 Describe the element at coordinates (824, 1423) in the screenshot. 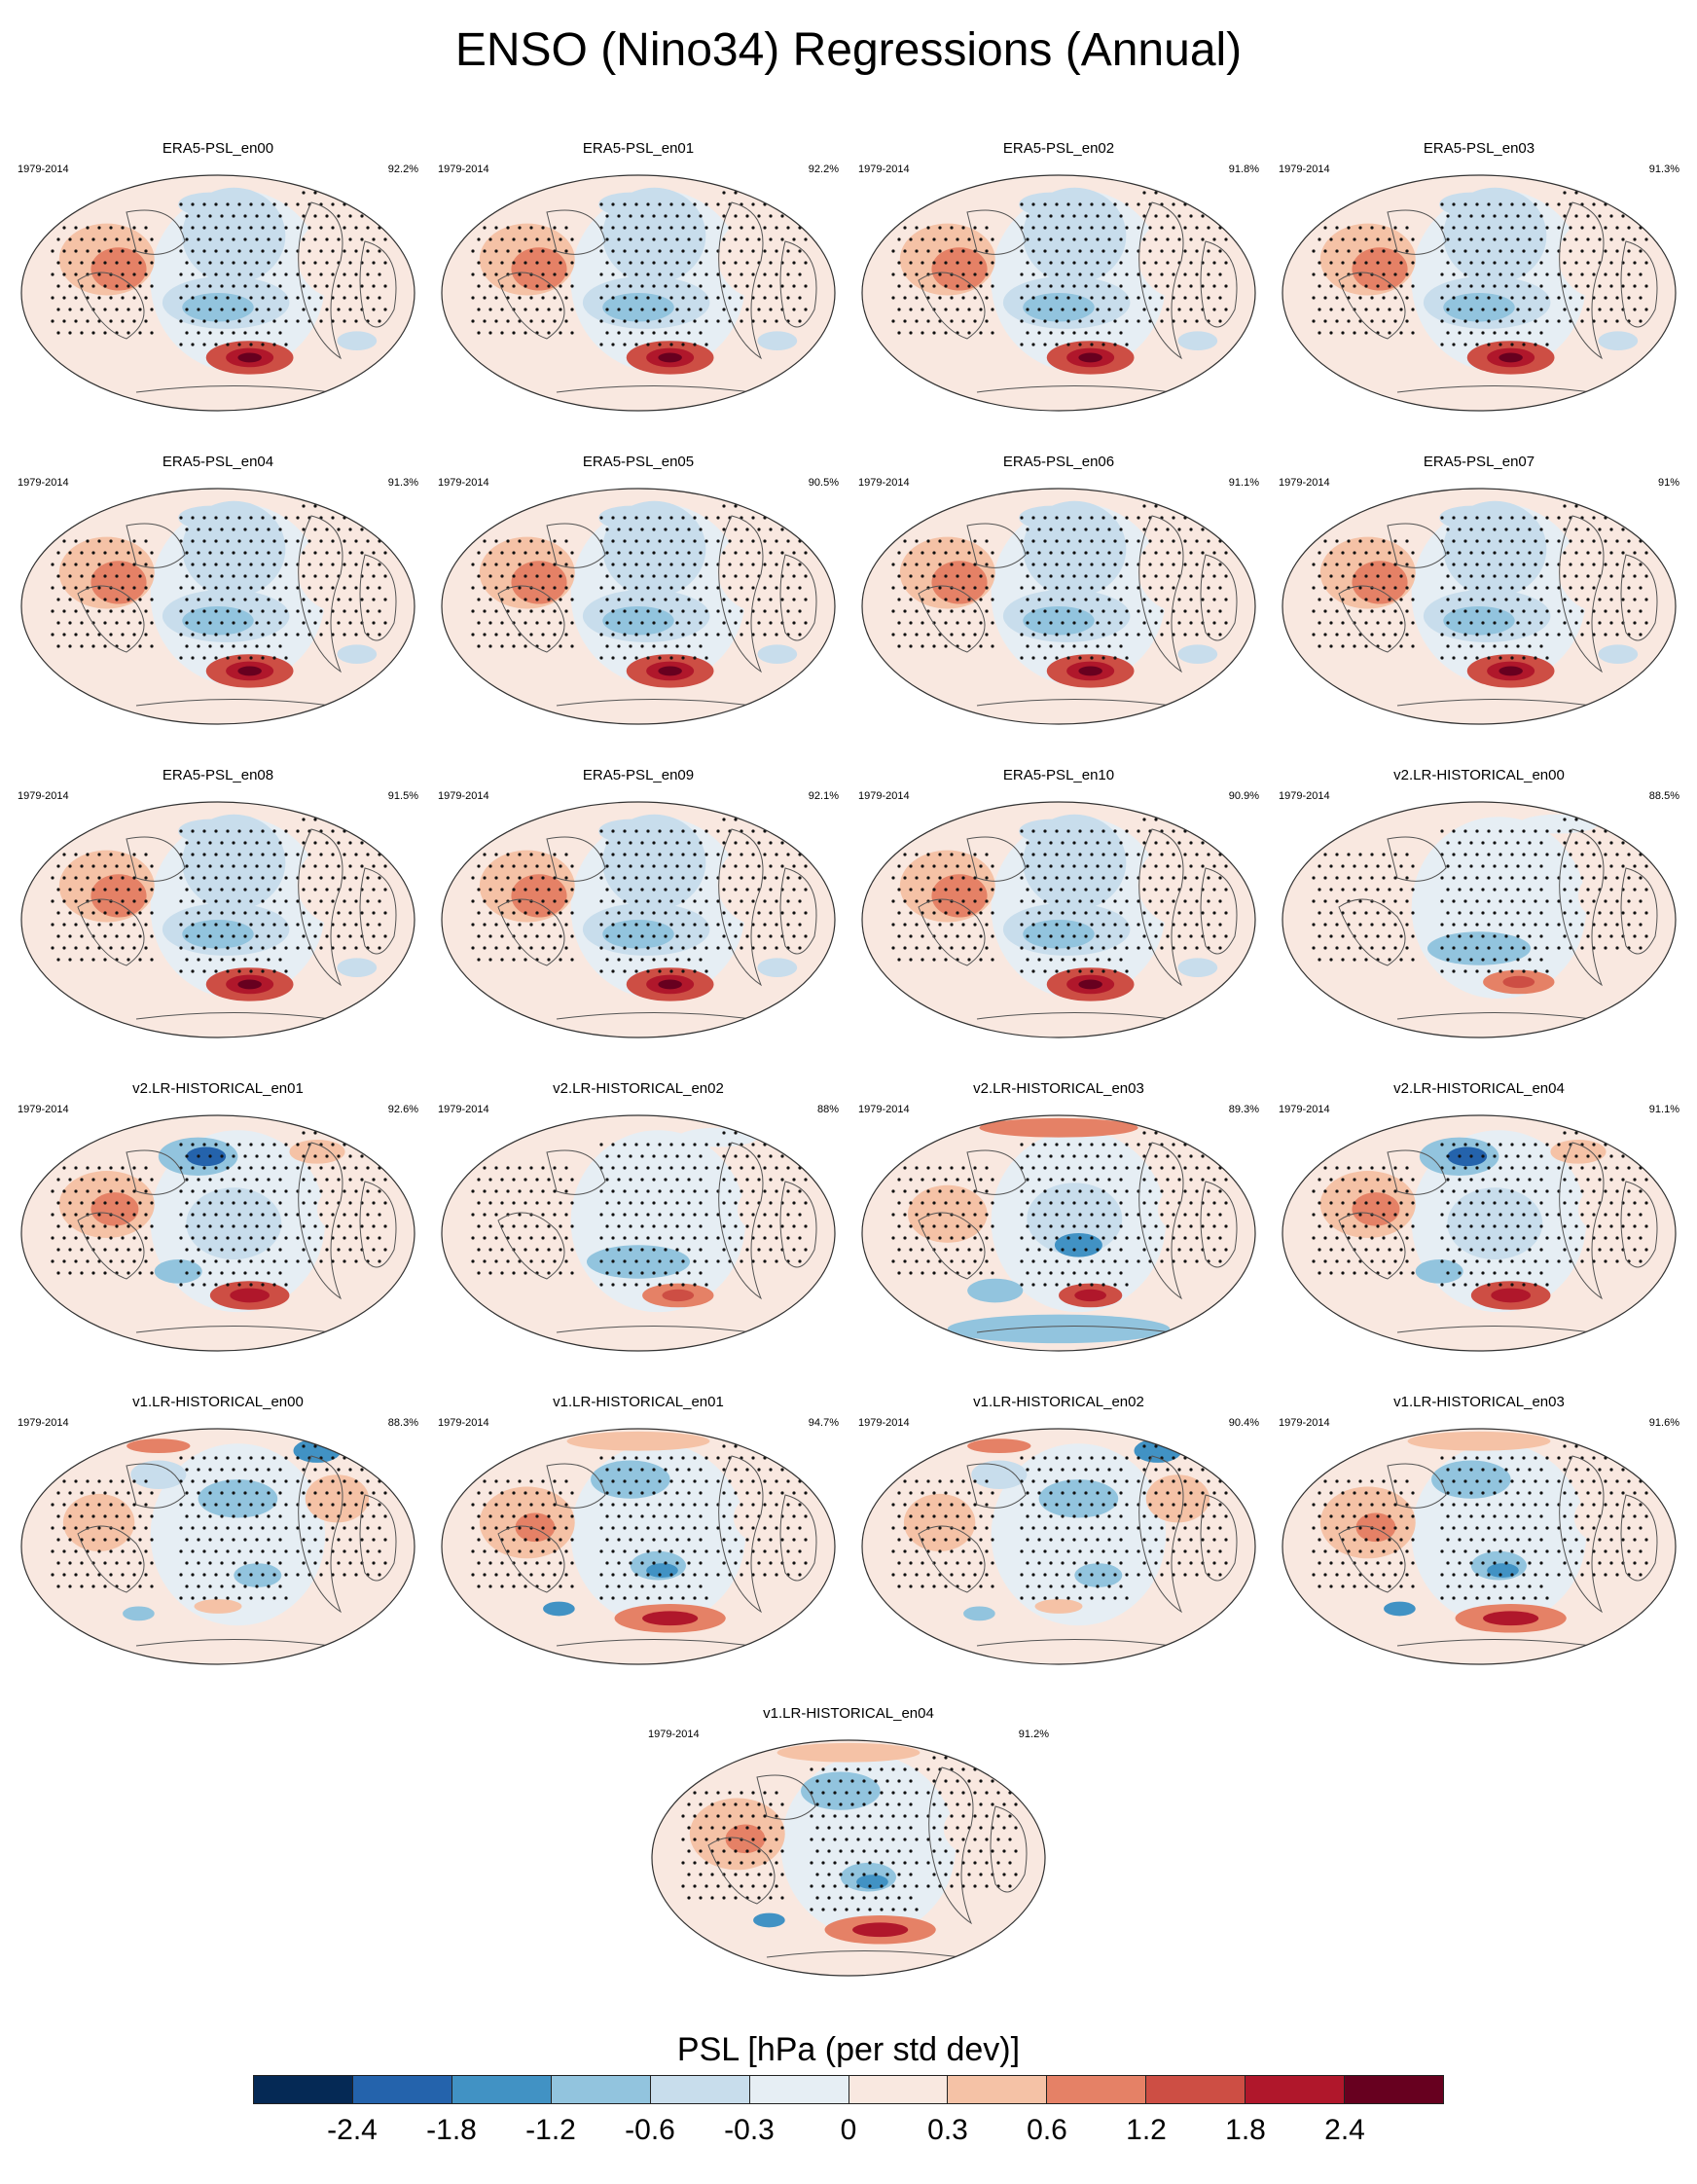

I see `panel-pattern-correlation: 94.7%` at that location.